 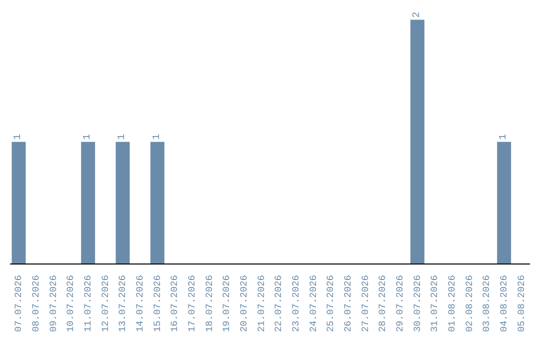 What do you see at coordinates (192, 303) in the screenshot?
I see `x-tick-label: 17.07.2026` at bounding box center [192, 303].